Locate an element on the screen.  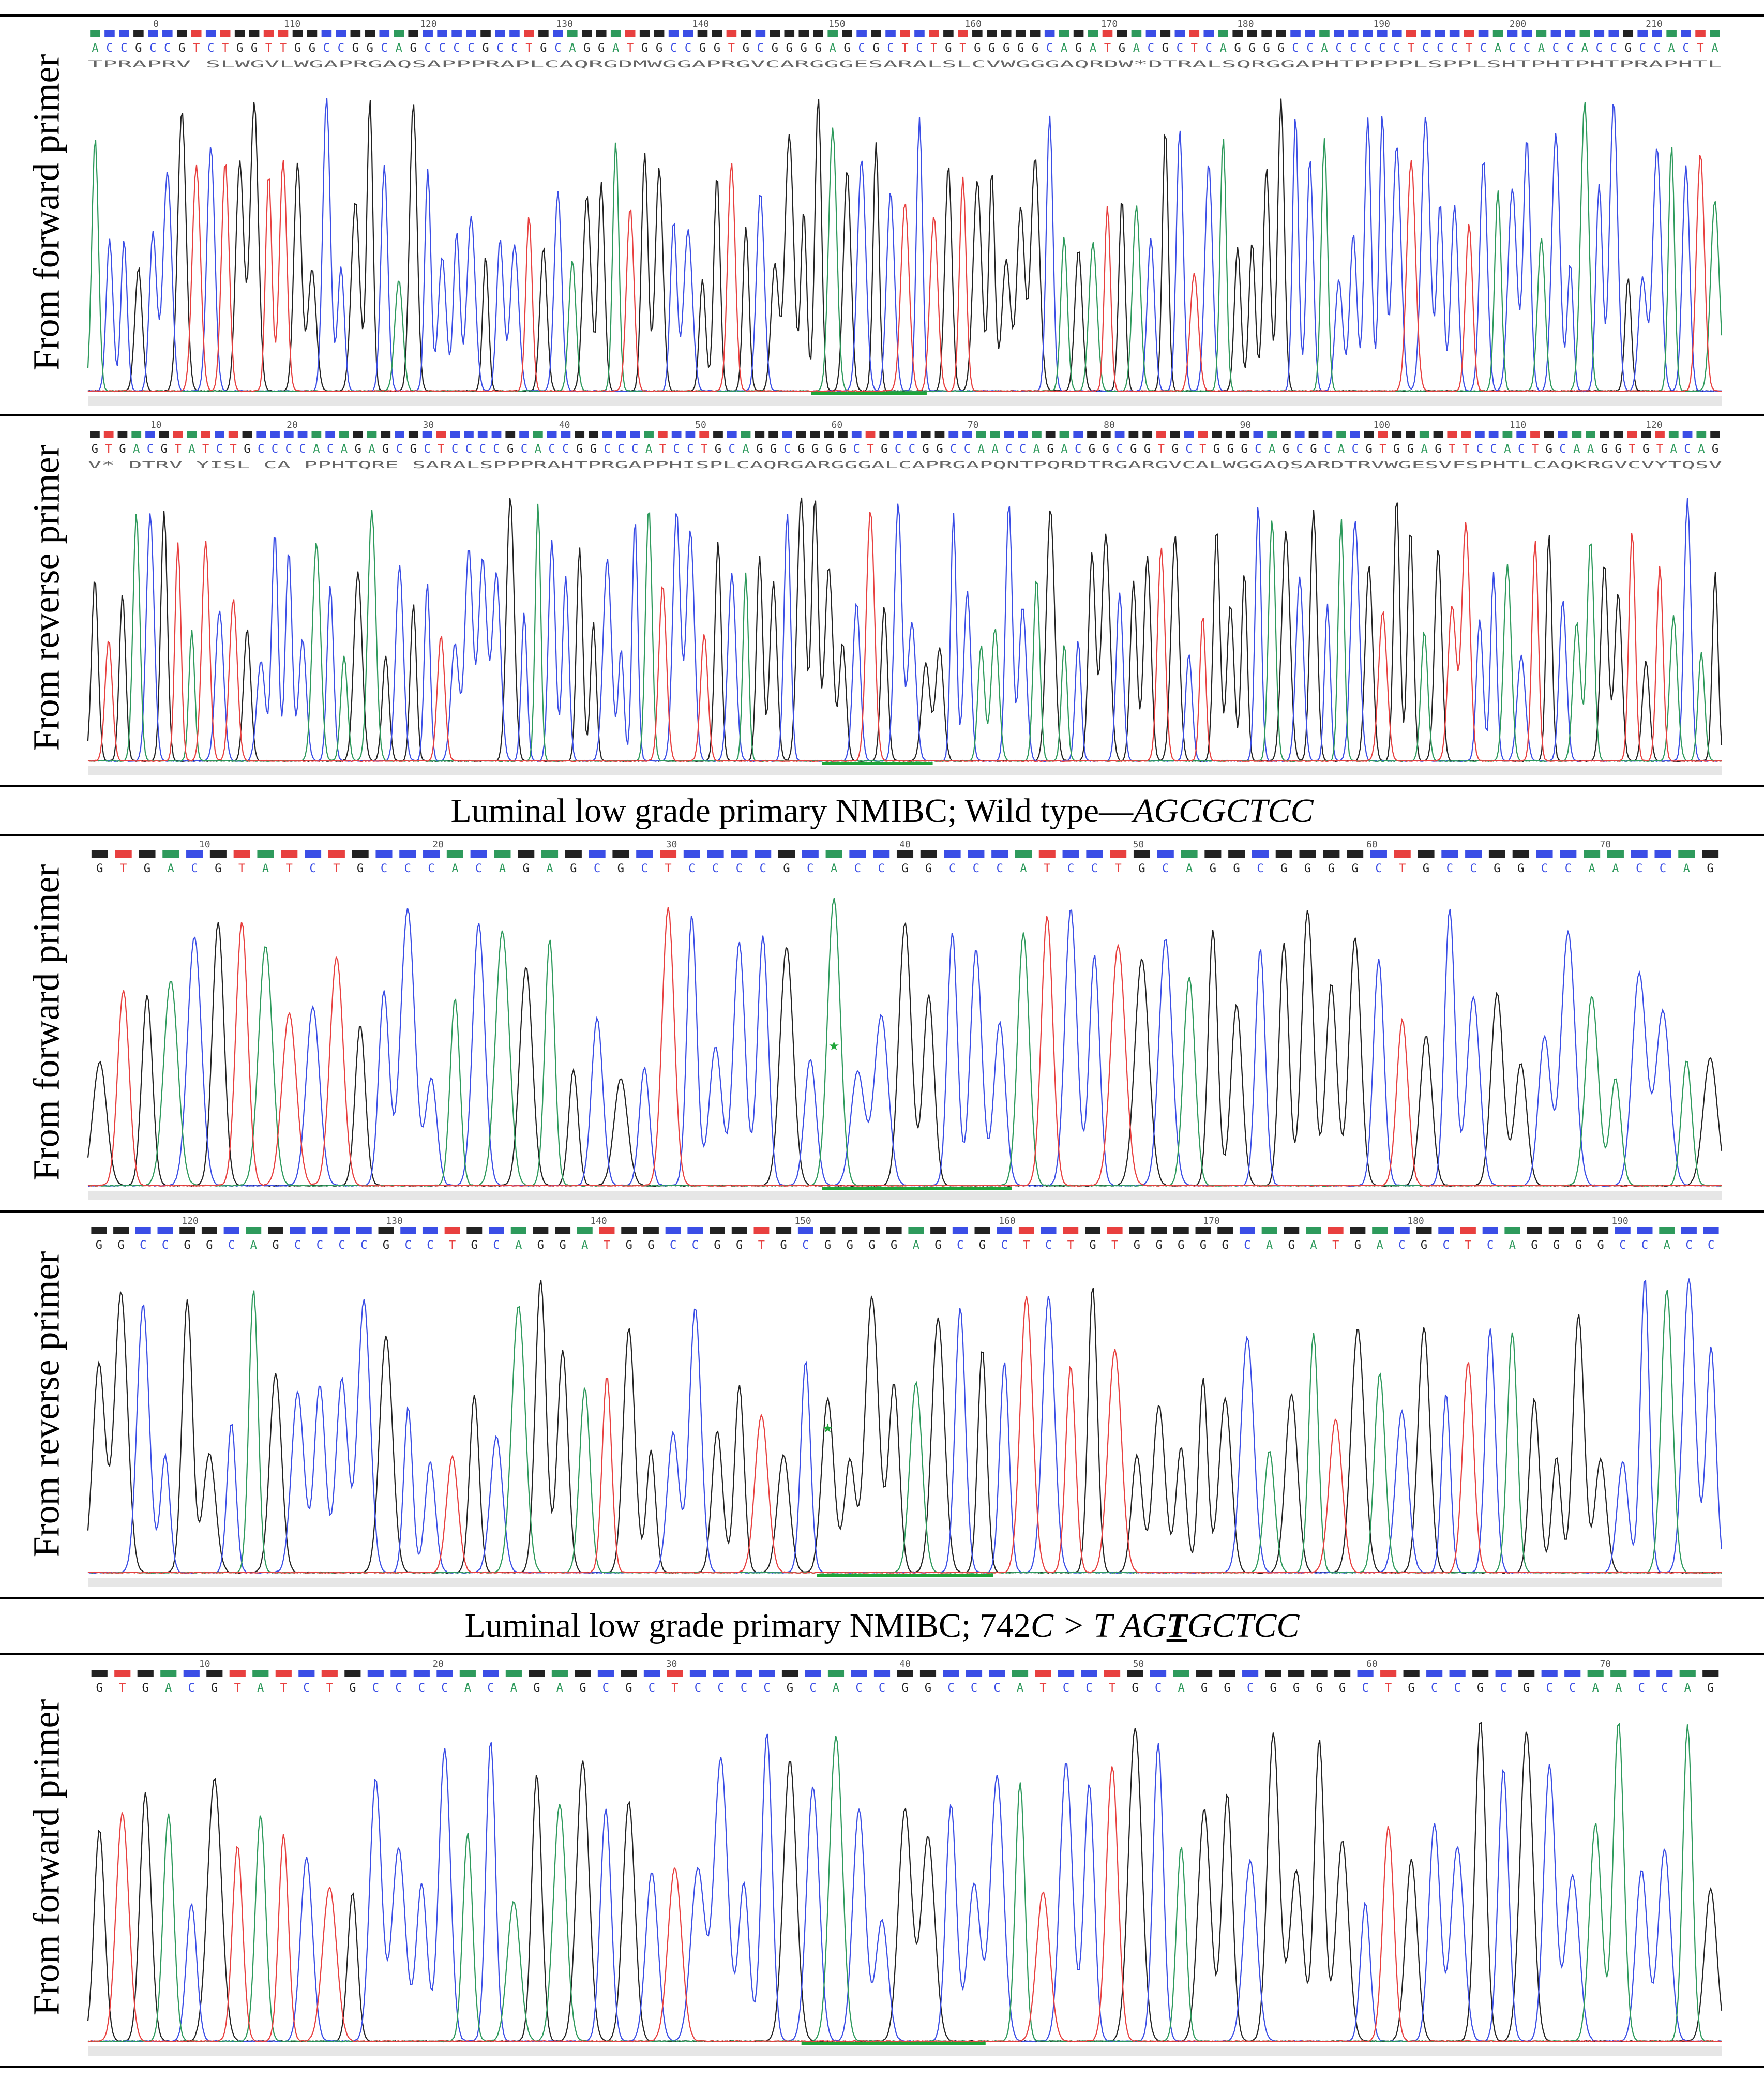
mutant-base: T is located at coordinates (1176, 1625).